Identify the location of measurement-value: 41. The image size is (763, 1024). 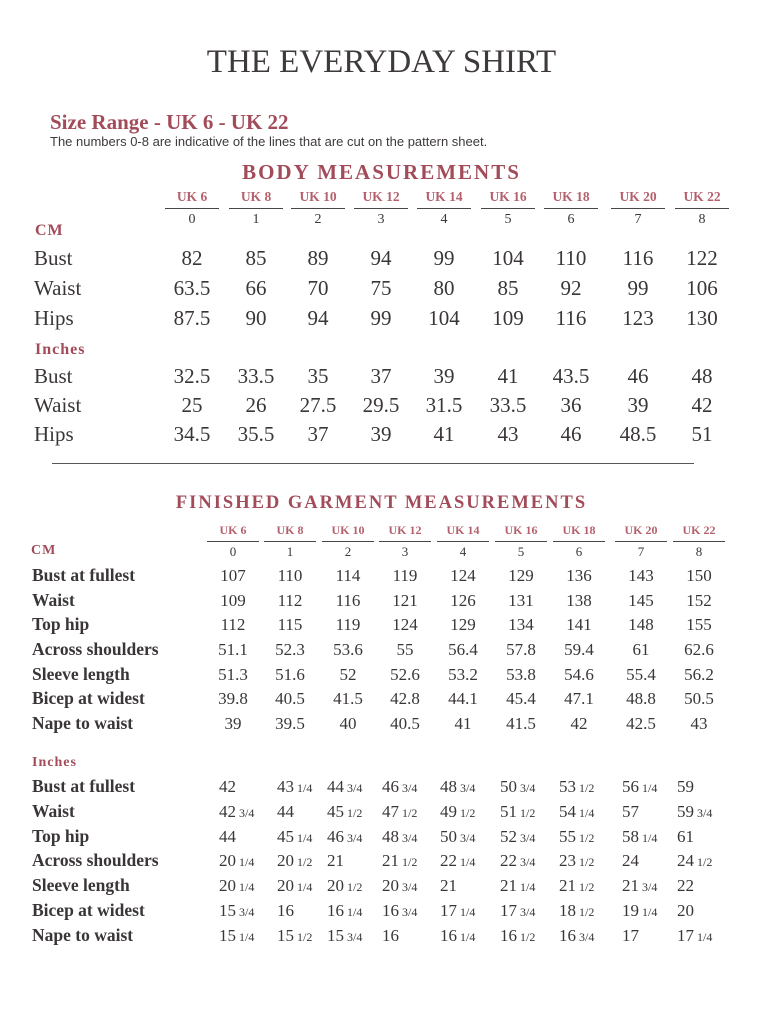
(508, 376).